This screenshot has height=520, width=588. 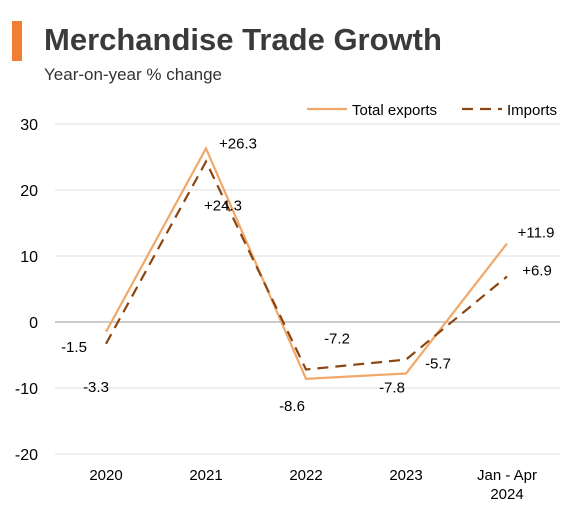 What do you see at coordinates (305, 475) in the screenshot?
I see `x-tick-label: 2022` at bounding box center [305, 475].